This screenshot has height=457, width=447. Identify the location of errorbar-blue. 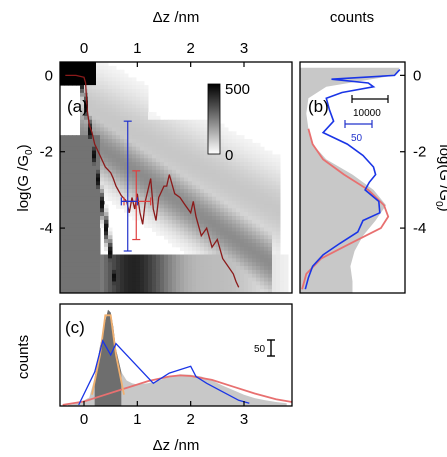
(129, 186).